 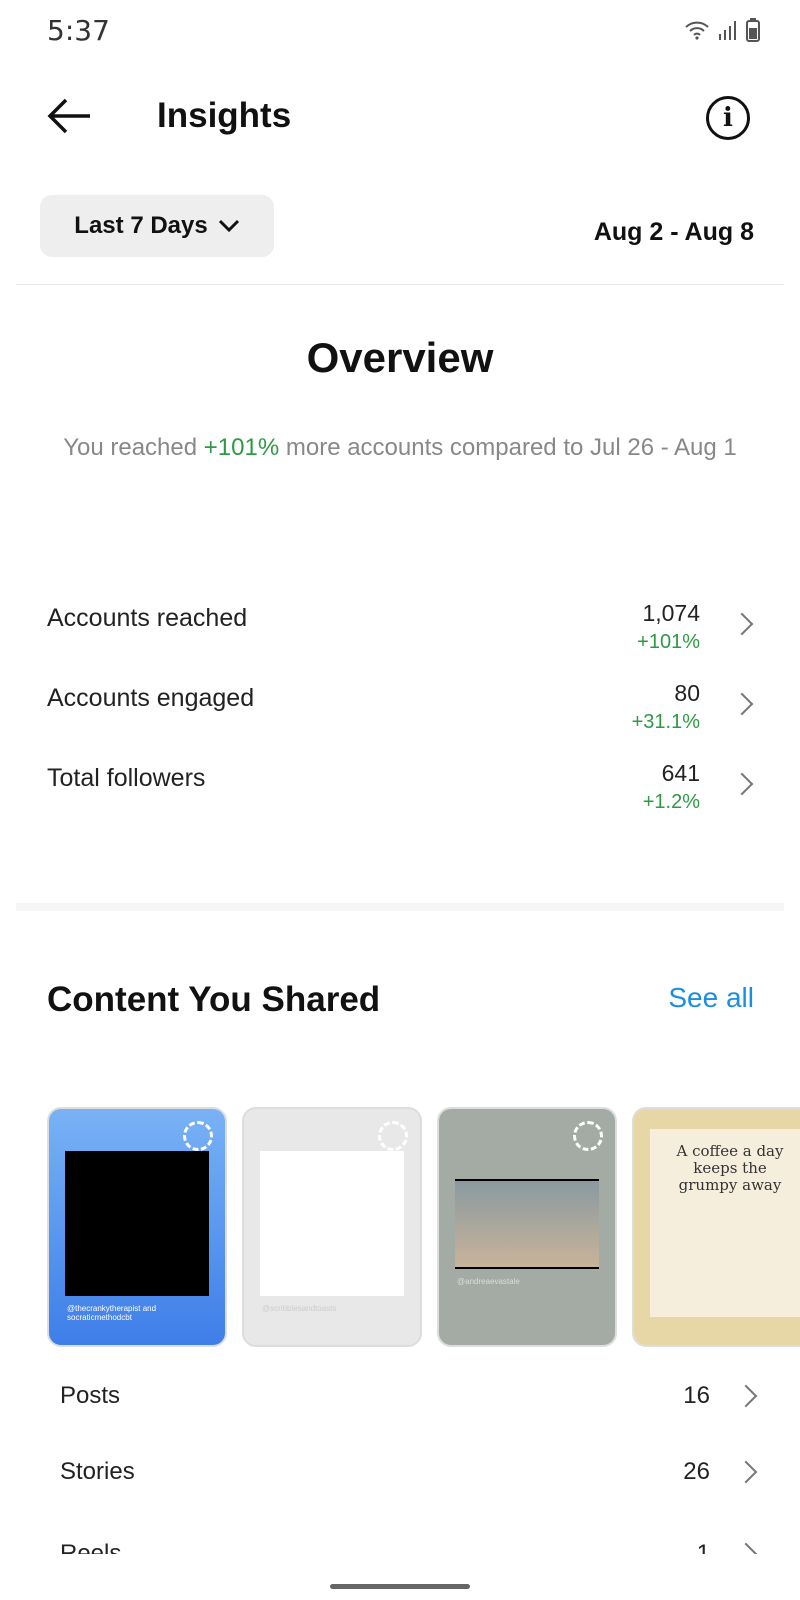 What do you see at coordinates (728, 118) in the screenshot?
I see `info-icon: i` at bounding box center [728, 118].